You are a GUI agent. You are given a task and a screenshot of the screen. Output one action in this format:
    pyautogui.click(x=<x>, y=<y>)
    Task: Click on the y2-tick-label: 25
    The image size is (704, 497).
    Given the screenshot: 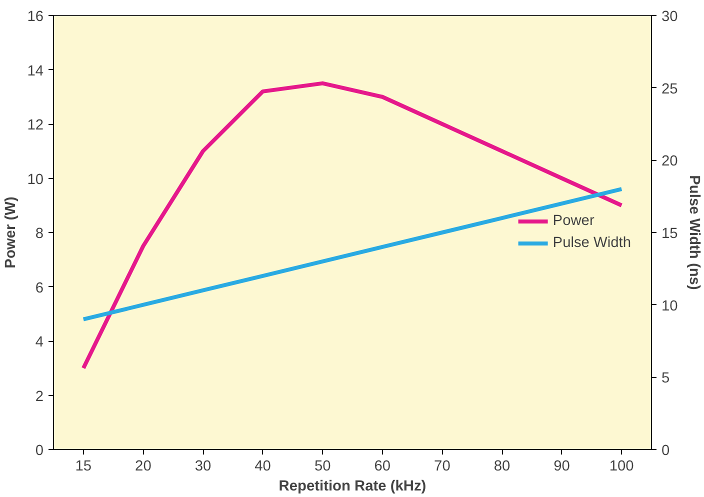 What is the action you would take?
    pyautogui.click(x=670, y=89)
    